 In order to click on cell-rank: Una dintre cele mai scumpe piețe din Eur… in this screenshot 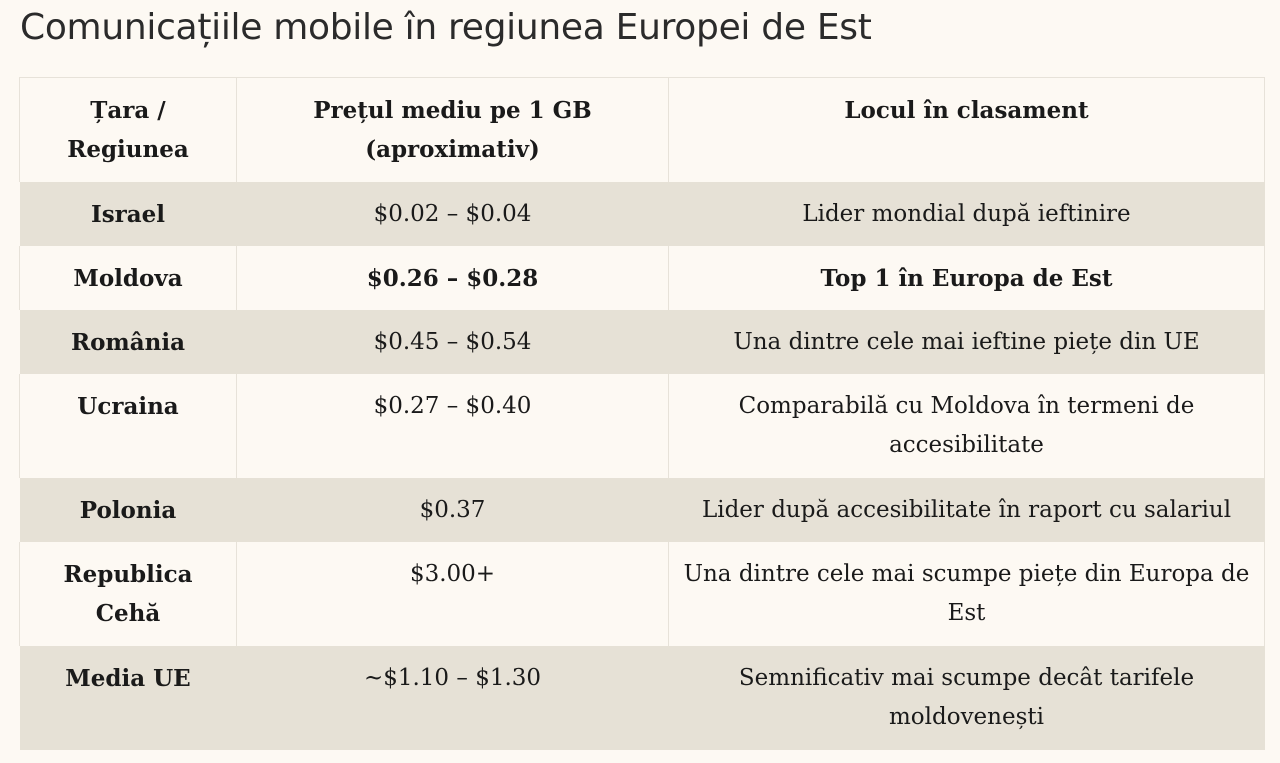, I will do `click(966, 593)`.